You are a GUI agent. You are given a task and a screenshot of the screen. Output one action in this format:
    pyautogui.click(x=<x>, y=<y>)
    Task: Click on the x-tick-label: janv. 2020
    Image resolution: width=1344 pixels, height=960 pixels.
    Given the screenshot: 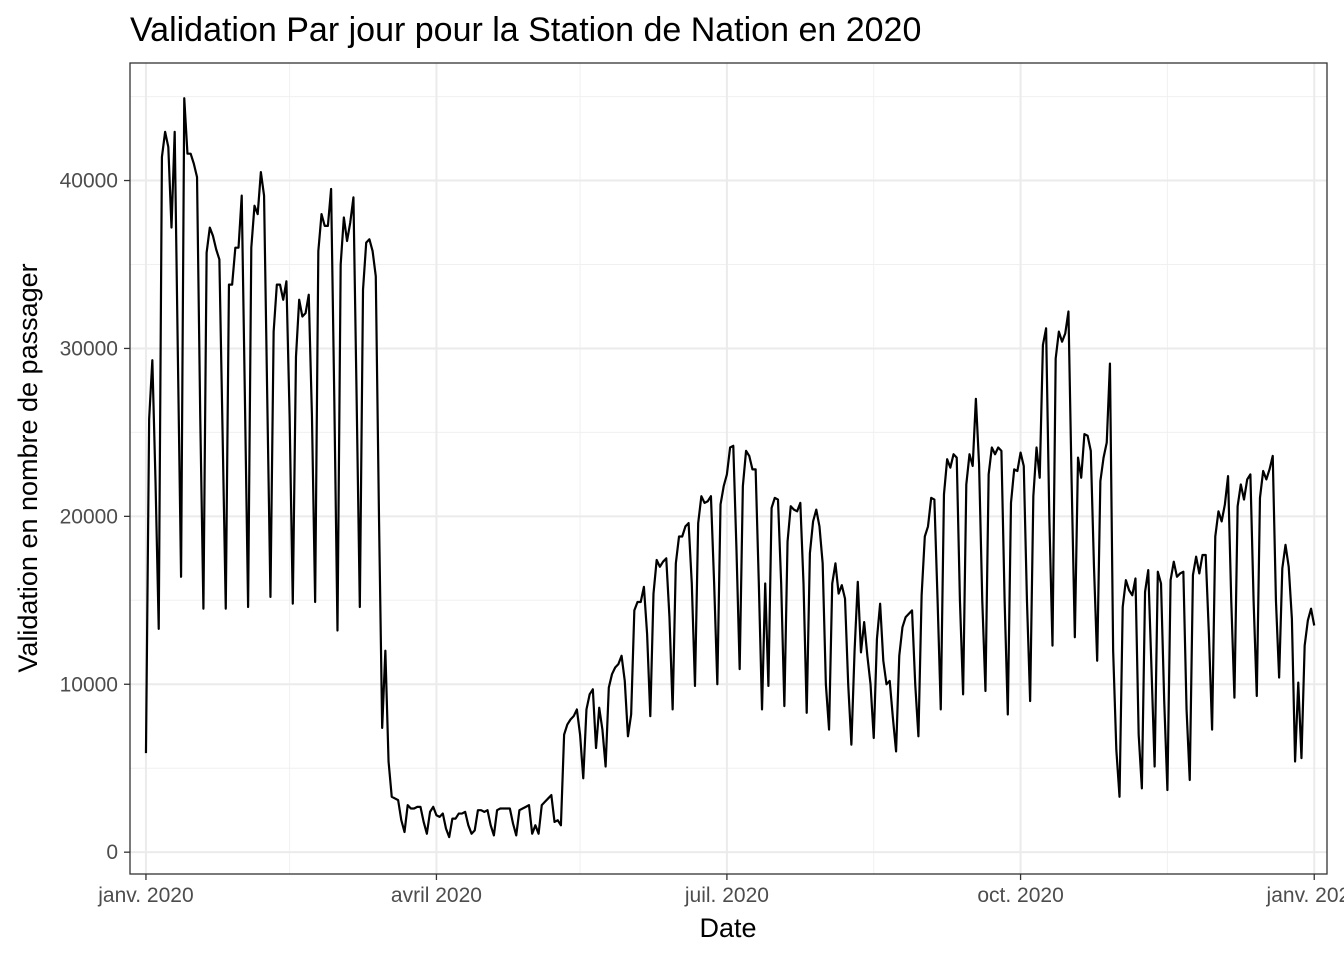 What is the action you would take?
    pyautogui.click(x=145, y=895)
    